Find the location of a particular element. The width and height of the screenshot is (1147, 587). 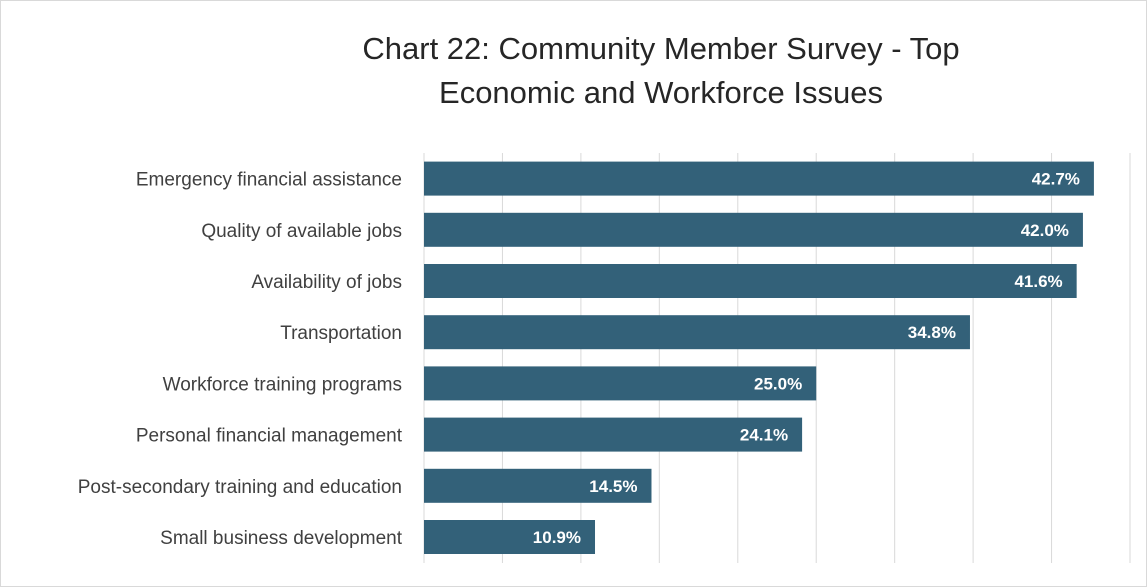

data-label: 25.0% is located at coordinates (778, 383).